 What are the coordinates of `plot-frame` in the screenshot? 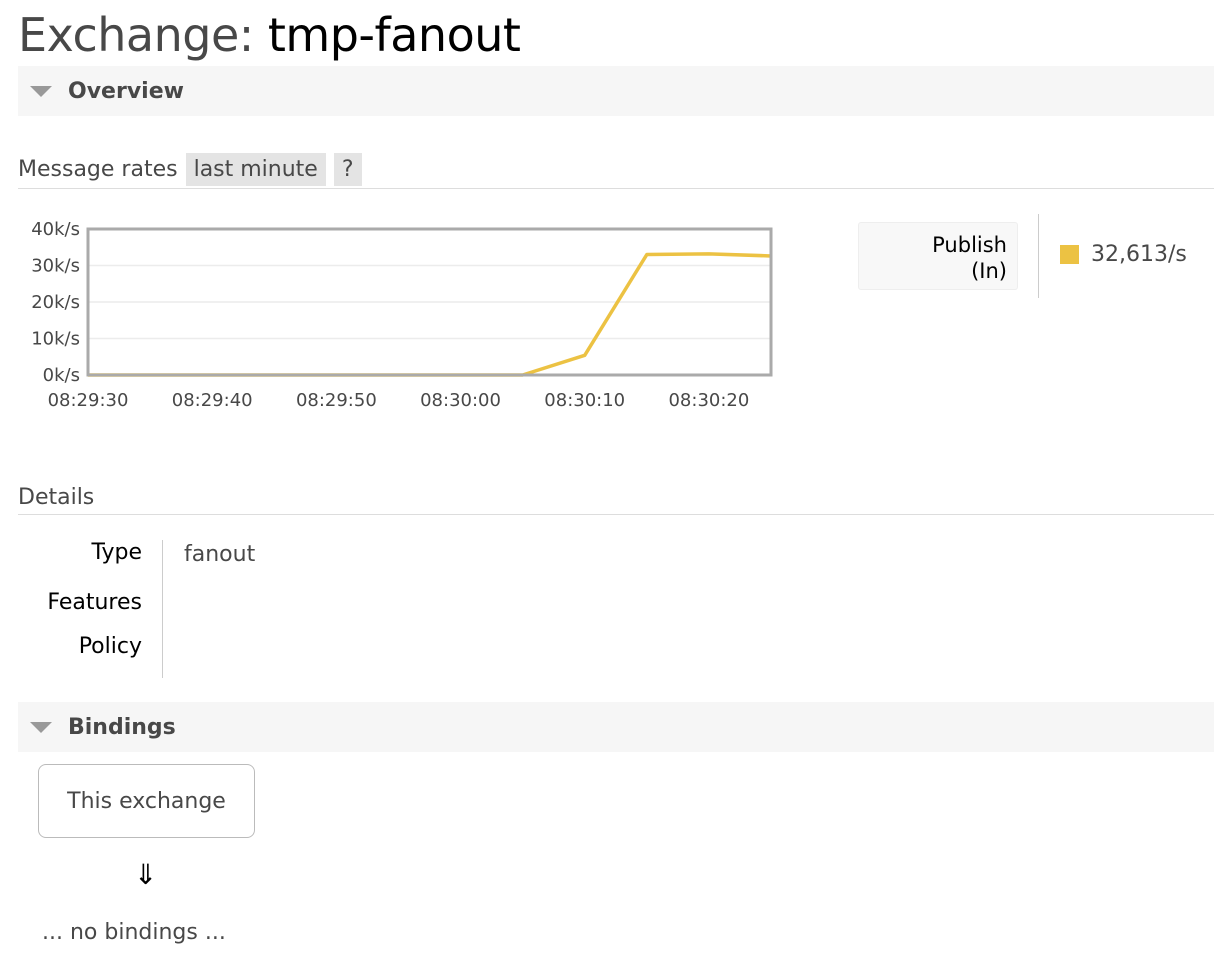 It's located at (429, 302).